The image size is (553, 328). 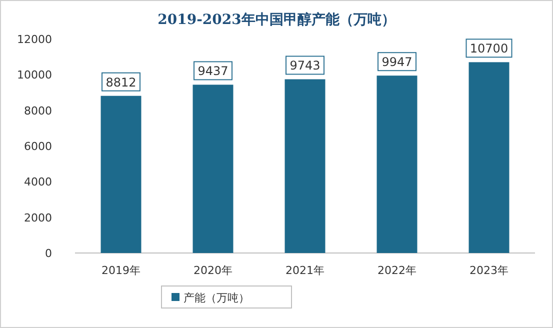 What do you see at coordinates (397, 62) in the screenshot?
I see `data-label: 9947` at bounding box center [397, 62].